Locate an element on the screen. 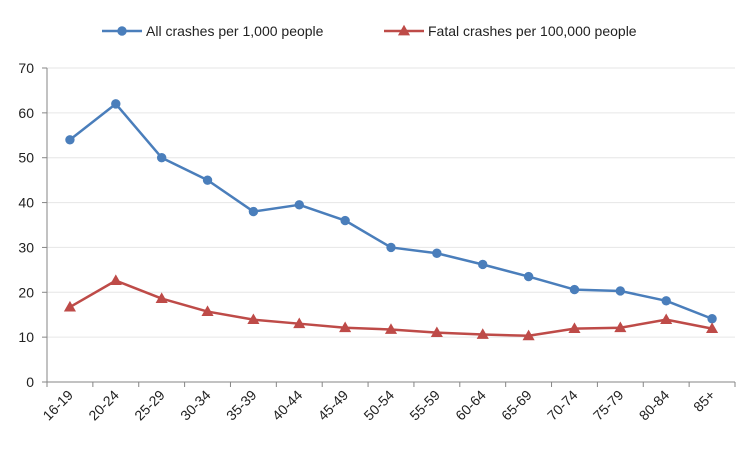 Image resolution: width=751 pixels, height=455 pixels. x-tick-label: 75-79 is located at coordinates (608, 405).